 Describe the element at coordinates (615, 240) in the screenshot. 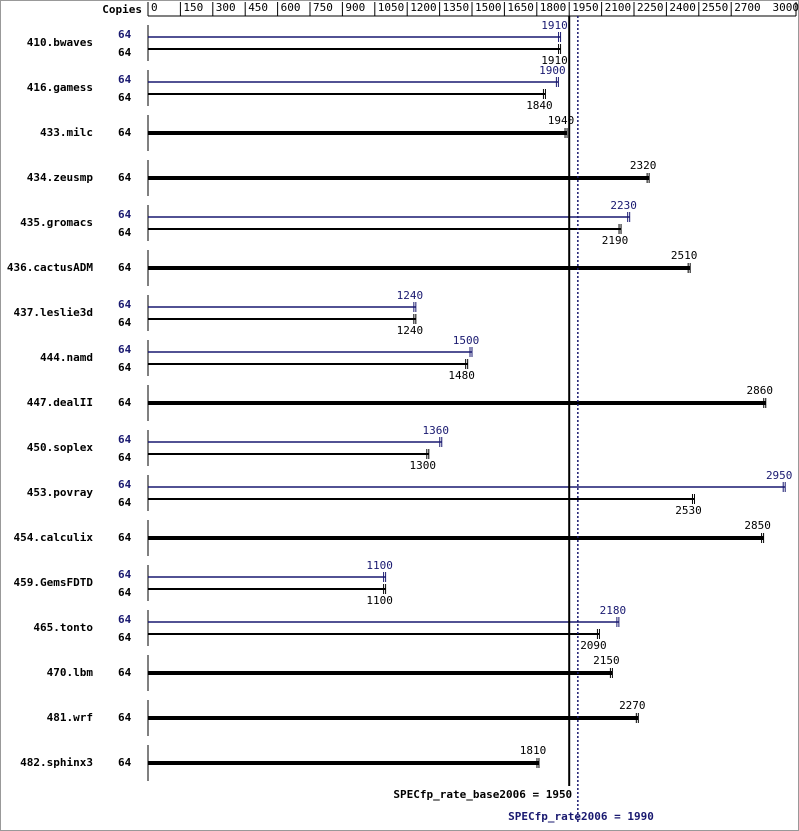

I see `value-label: 2190` at that location.